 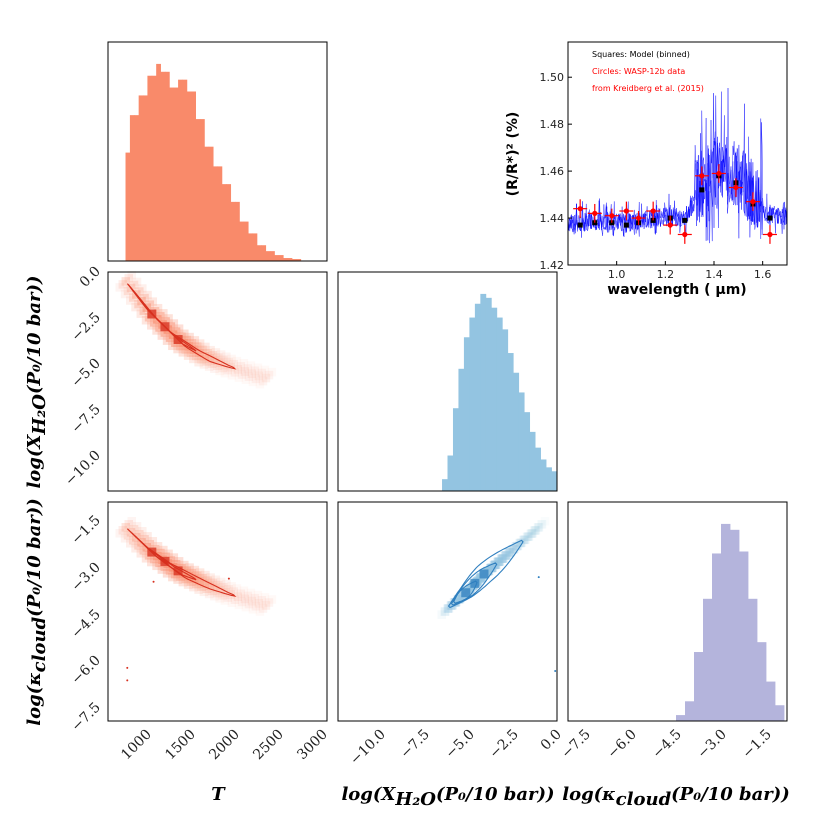 I want to click on tick-cloud-y-m4p5: −4.5, so click(x=85, y=624).